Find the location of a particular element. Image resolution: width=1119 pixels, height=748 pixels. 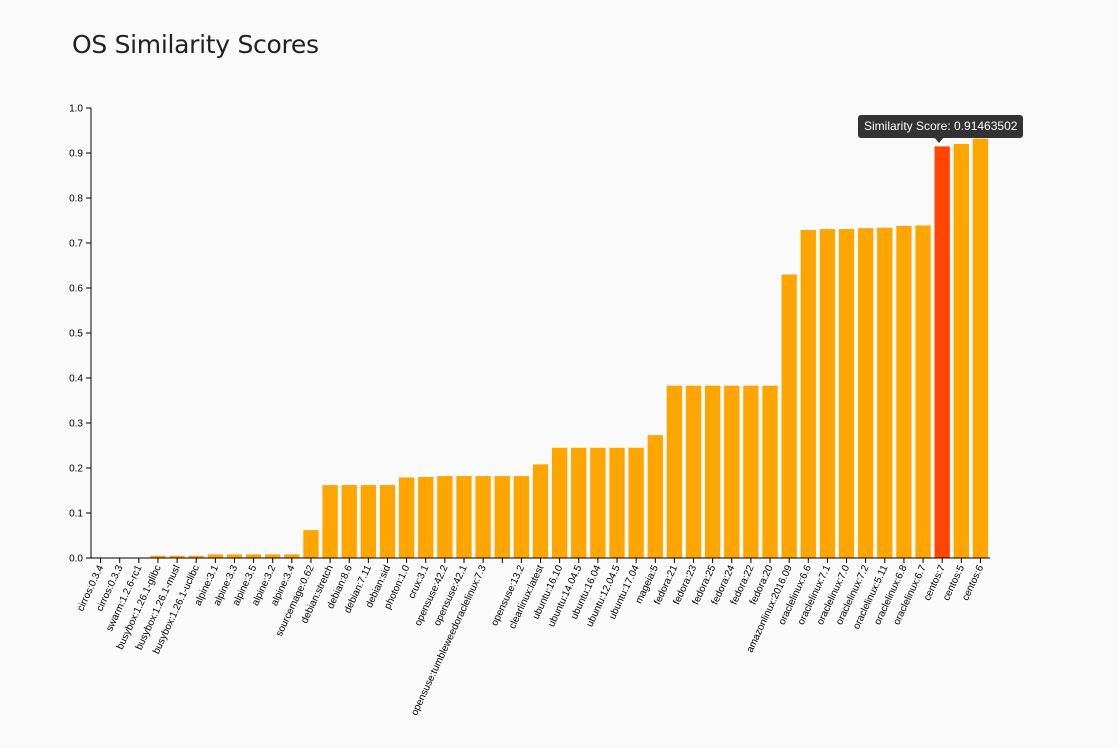

y-tick-label: 0.9 is located at coordinates (76, 154).